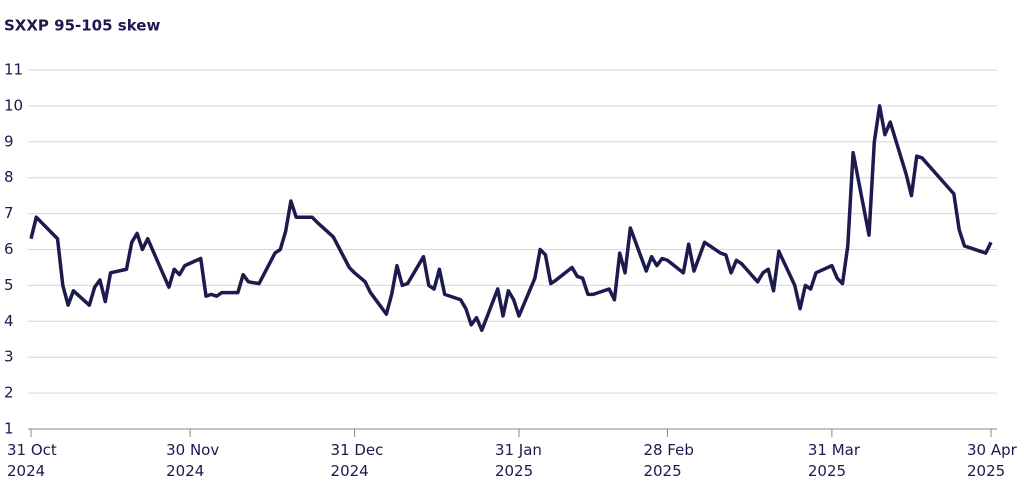 This screenshot has width=1024, height=502. I want to click on y-tick-label: 8, so click(9, 177).